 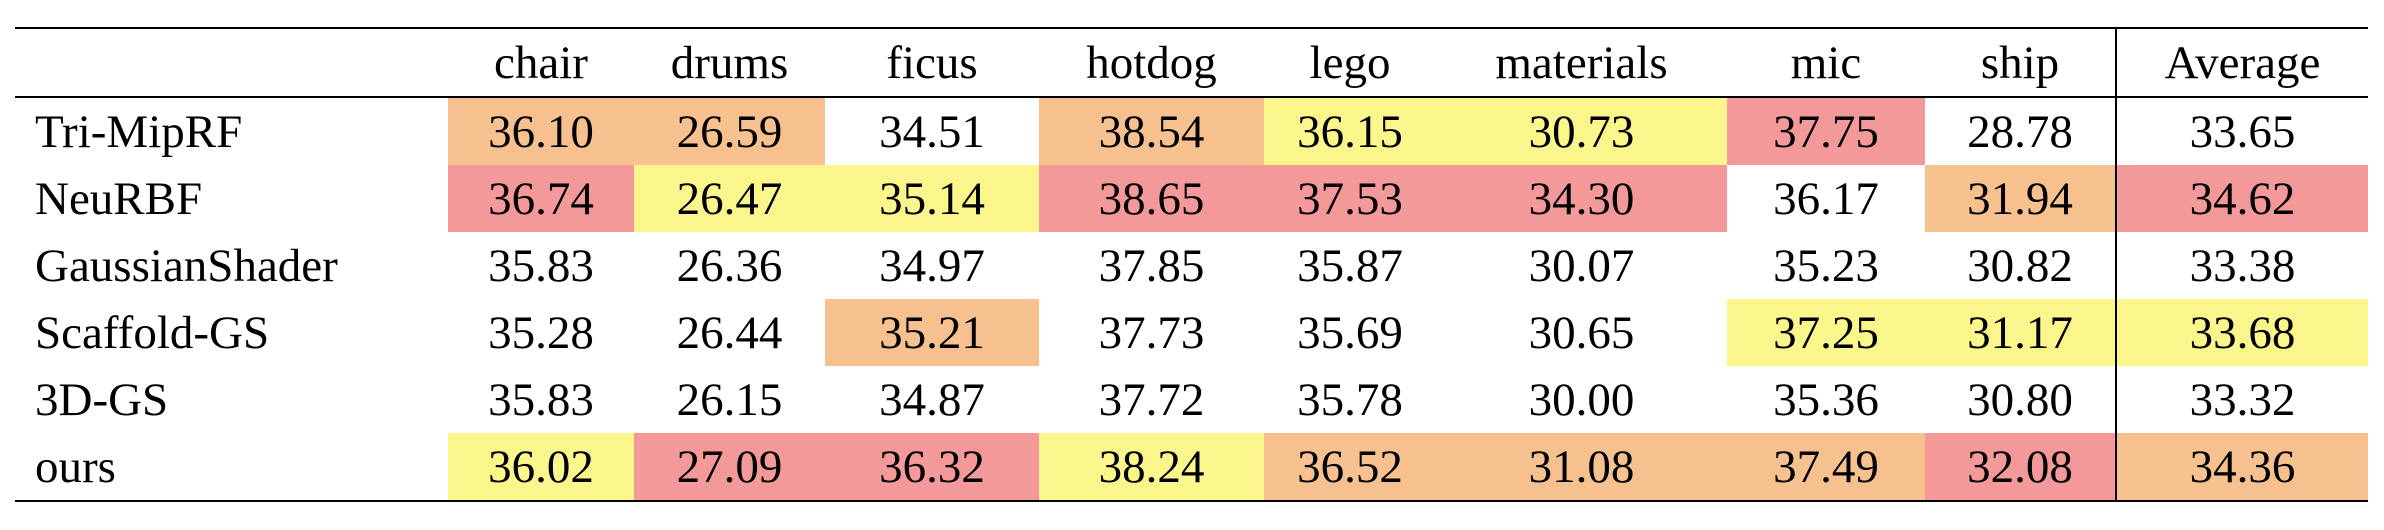 I want to click on table-cell: 35.87, so click(x=1350, y=265).